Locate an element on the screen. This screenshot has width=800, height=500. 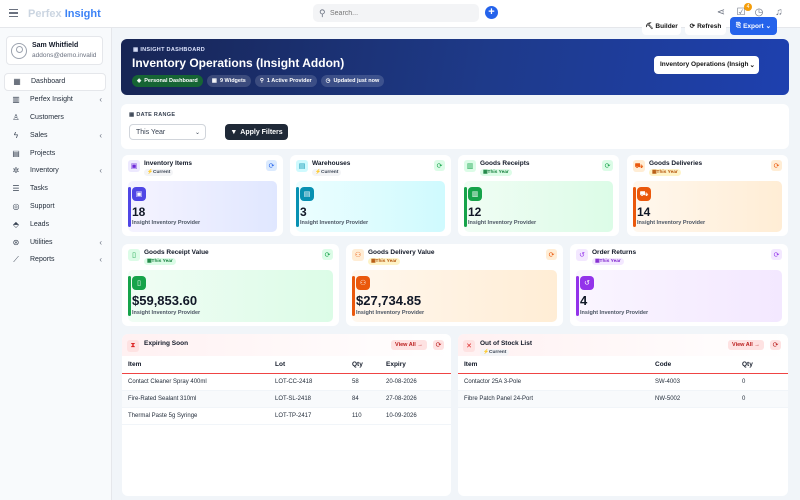
export-button: ⎘ Export ⌄ is located at coordinates (753, 26).